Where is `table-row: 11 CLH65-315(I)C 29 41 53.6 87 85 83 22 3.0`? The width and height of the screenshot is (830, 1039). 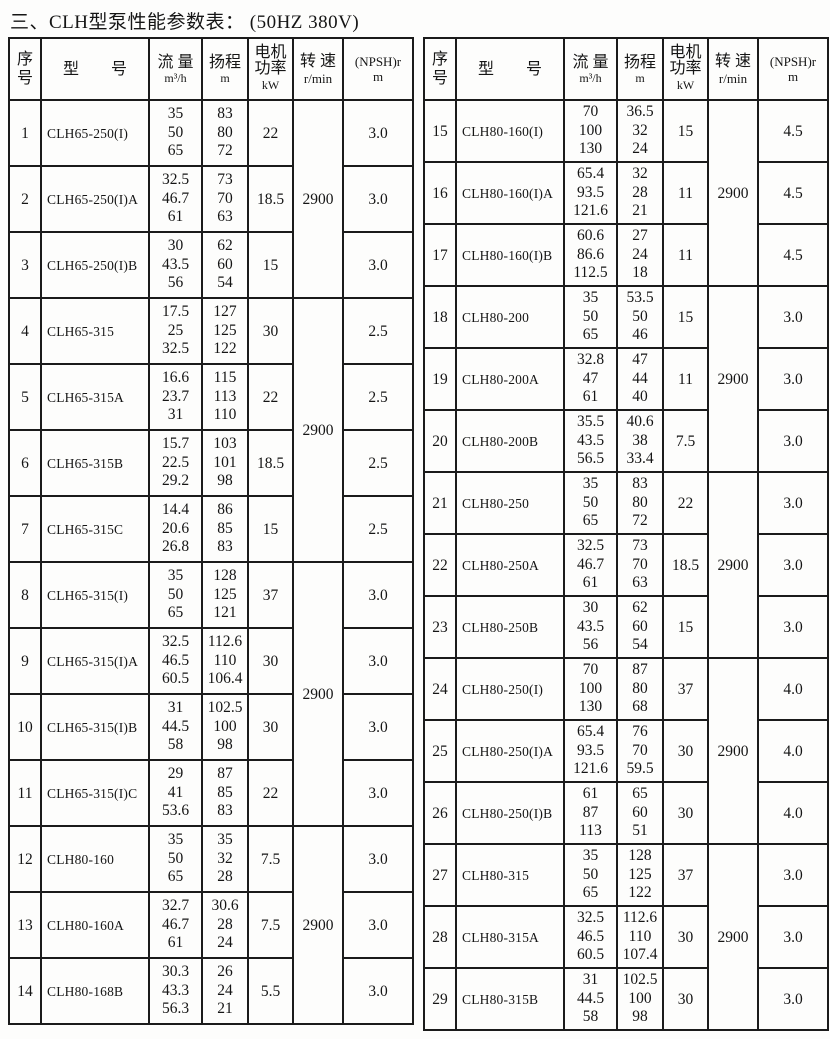
table-row: 11 CLH65-315(I)C 29 41 53.6 87 85 83 22 3.0 is located at coordinates (211, 793).